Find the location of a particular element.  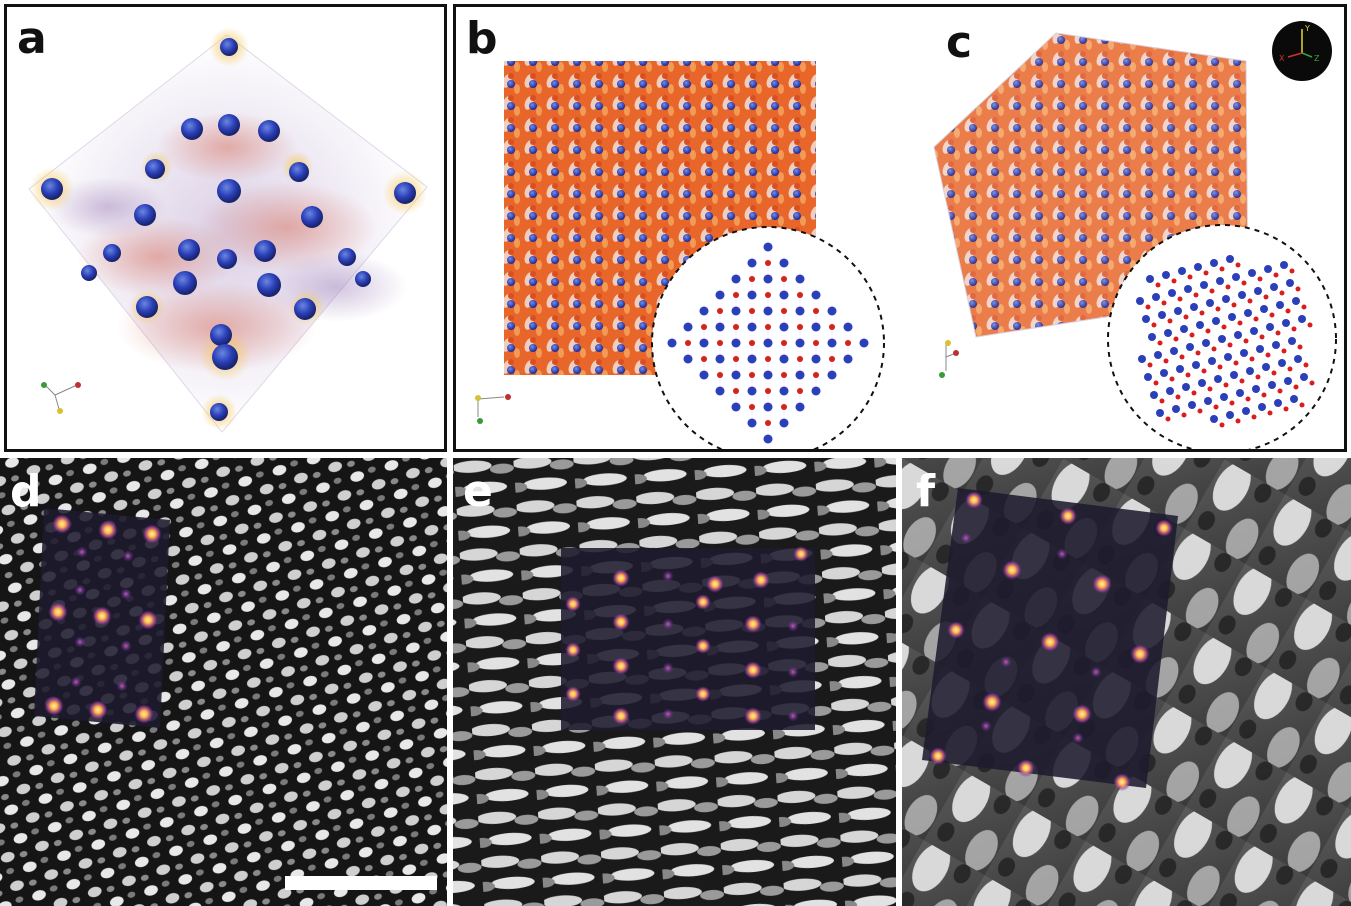

atoms-blue is located at coordinates (228, 229).